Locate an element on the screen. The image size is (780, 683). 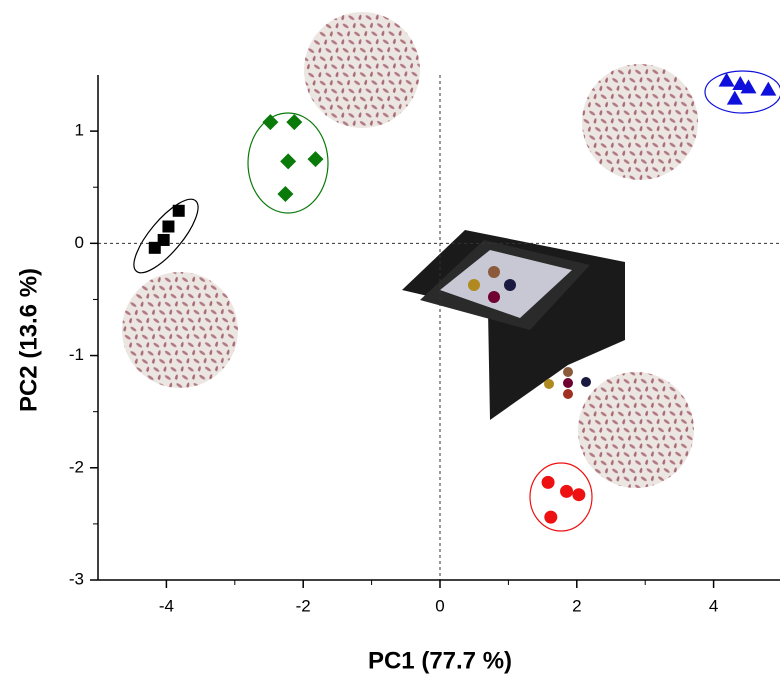
y-tick-label: 0 is located at coordinates (79, 242).